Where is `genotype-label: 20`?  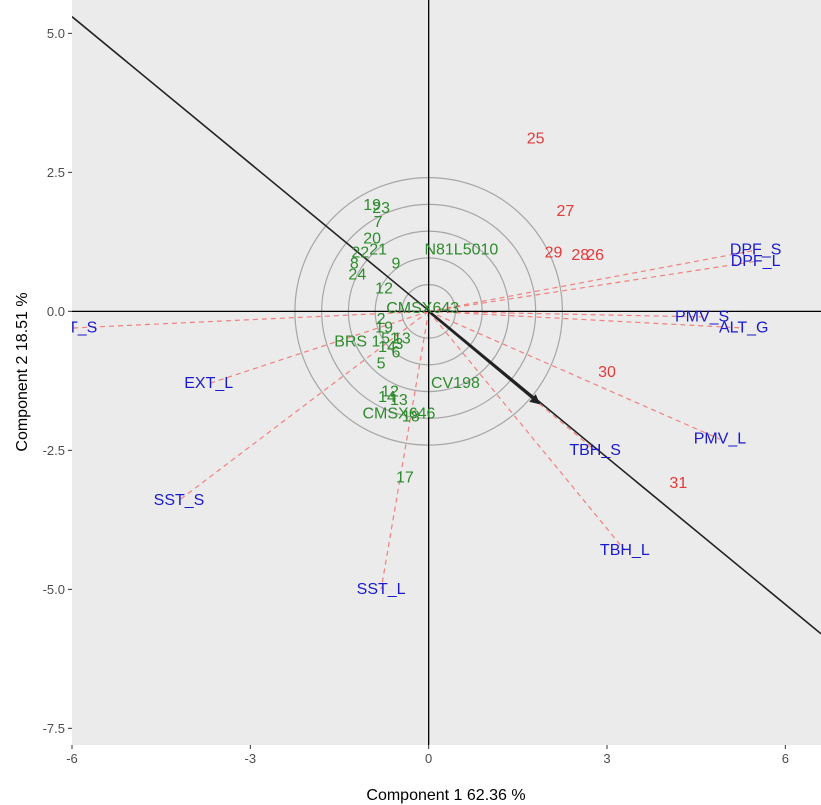
genotype-label: 20 is located at coordinates (372, 239).